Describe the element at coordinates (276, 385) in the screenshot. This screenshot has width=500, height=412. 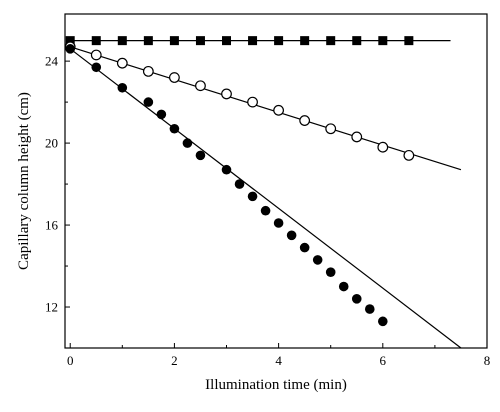
I see `x-axis-label: Illumination time (min)` at that location.